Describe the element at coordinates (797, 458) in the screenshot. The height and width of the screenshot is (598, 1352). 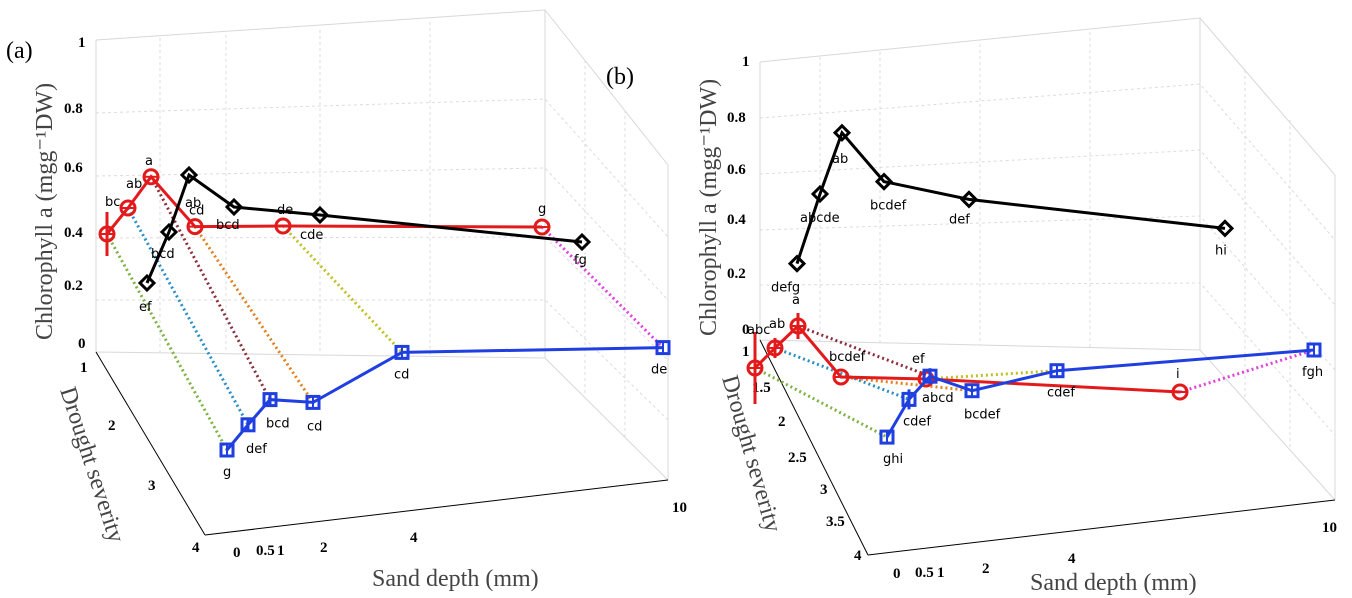
I see `y-tick-label: 2.5` at that location.